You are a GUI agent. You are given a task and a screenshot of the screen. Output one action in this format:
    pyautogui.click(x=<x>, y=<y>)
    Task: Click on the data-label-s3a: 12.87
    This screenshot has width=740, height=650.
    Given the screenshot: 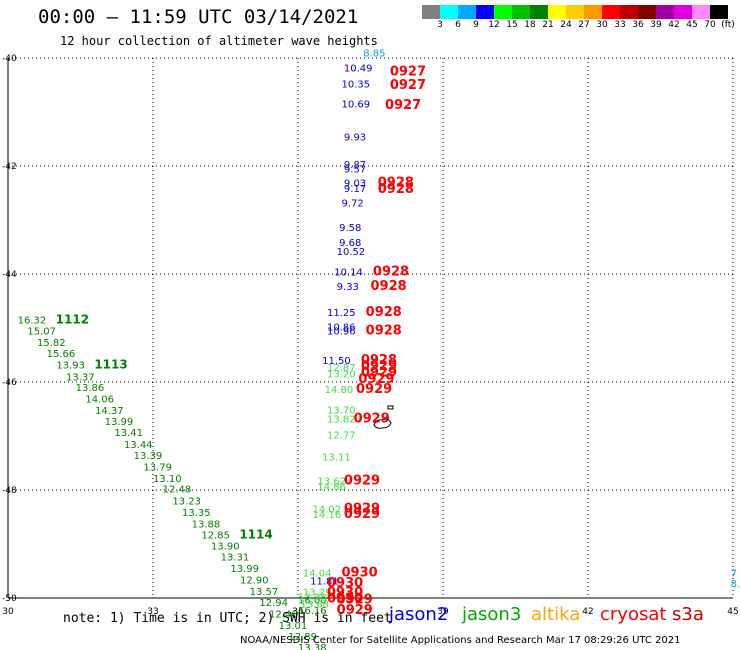 What is the action you would take?
    pyautogui.click(x=341, y=368)
    